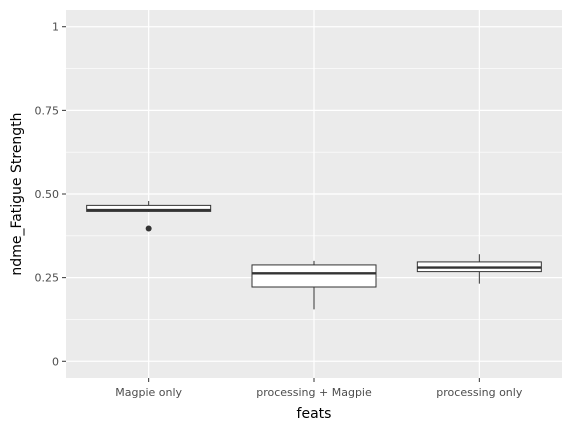 This screenshot has width=572, height=430. I want to click on box-processing-magpie, so click(314, 285).